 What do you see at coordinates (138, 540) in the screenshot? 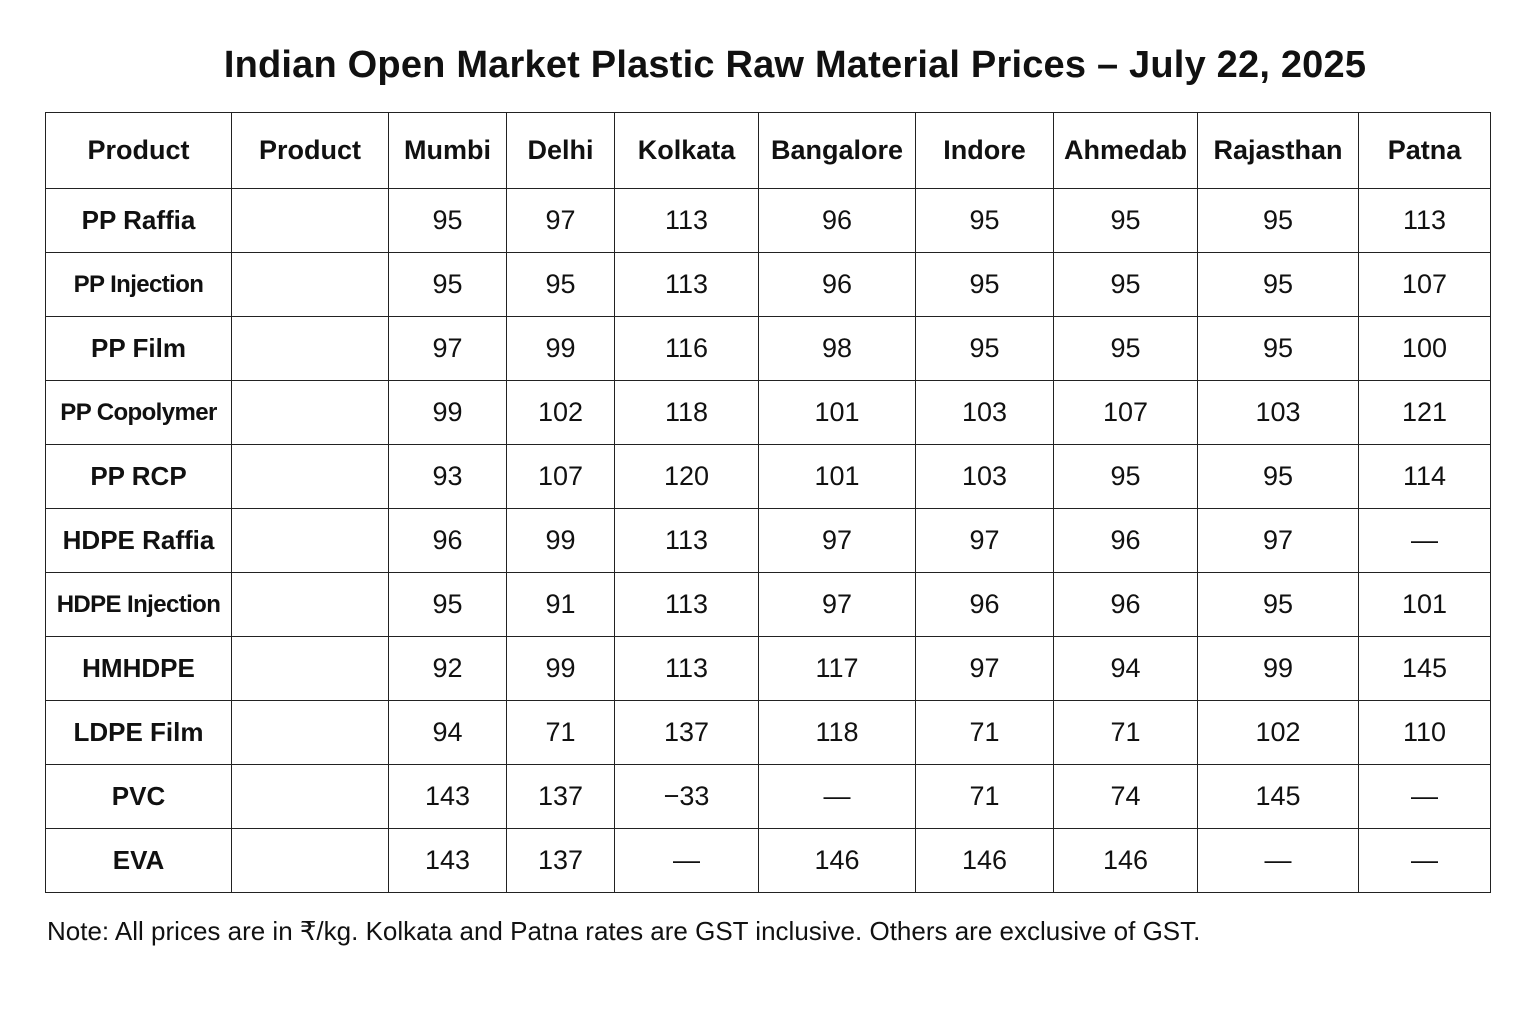
I see `row-product-name: HDPE Raffia` at bounding box center [138, 540].